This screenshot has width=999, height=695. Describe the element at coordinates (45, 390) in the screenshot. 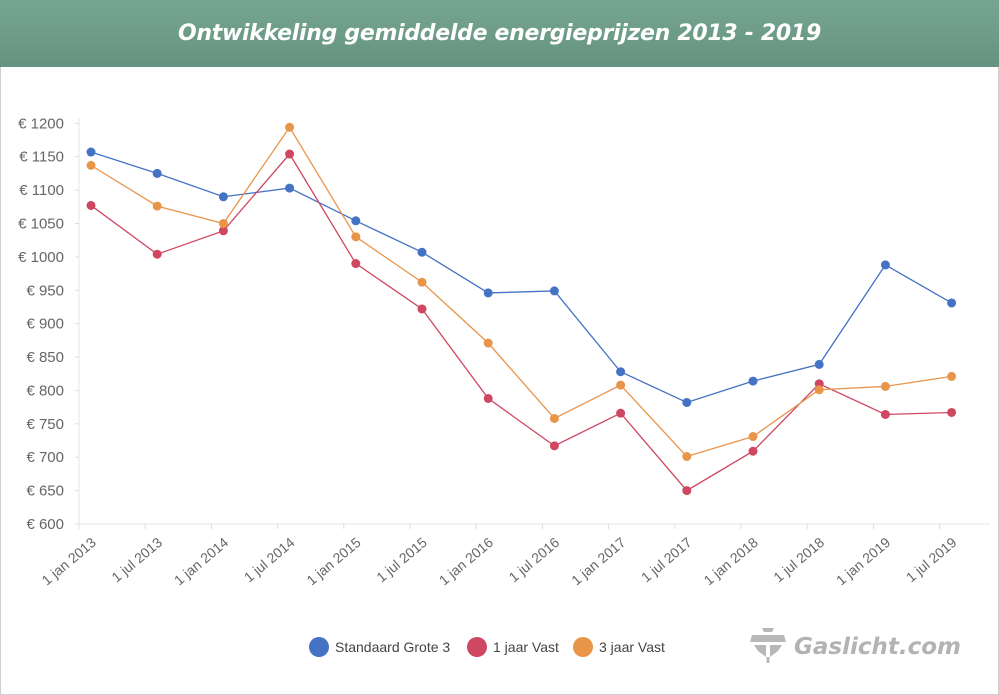

I see `y-tick-label: € 800` at that location.